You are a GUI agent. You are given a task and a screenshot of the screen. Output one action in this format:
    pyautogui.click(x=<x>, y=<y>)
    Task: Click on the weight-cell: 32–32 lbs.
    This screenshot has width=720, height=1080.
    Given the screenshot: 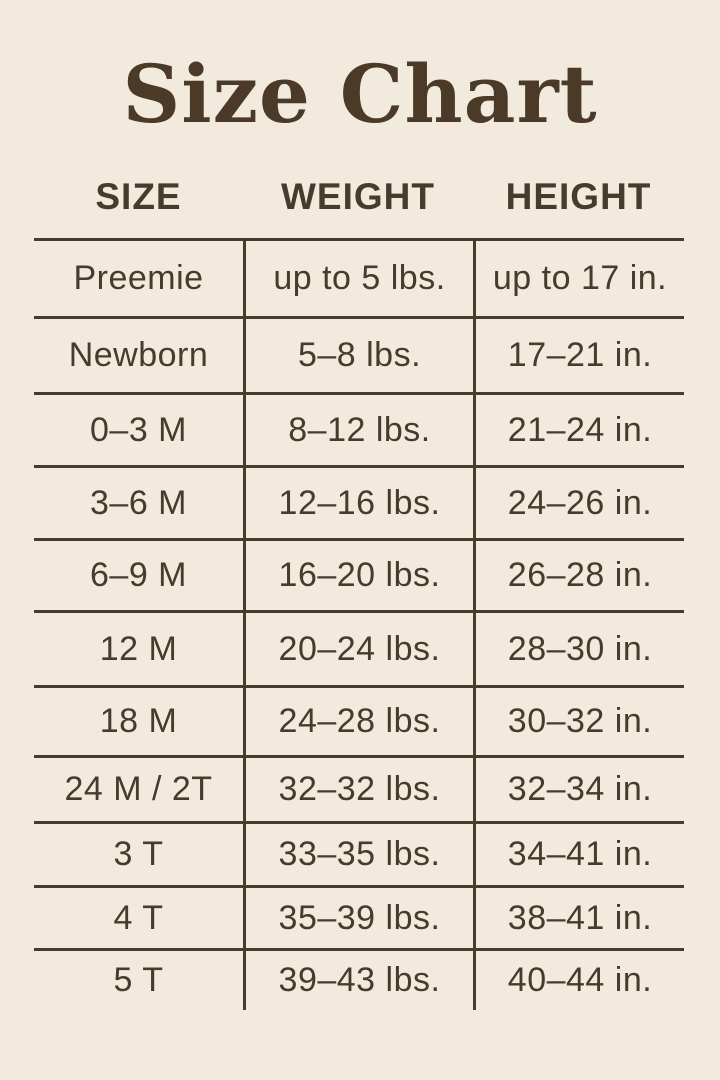 What is the action you would take?
    pyautogui.click(x=358, y=789)
    